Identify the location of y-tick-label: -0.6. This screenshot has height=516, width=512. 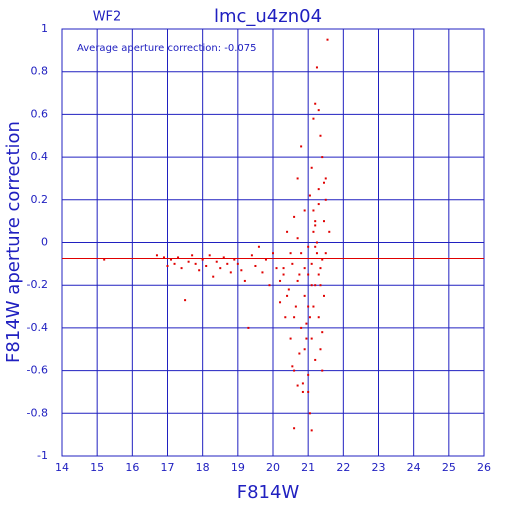
(37, 370).